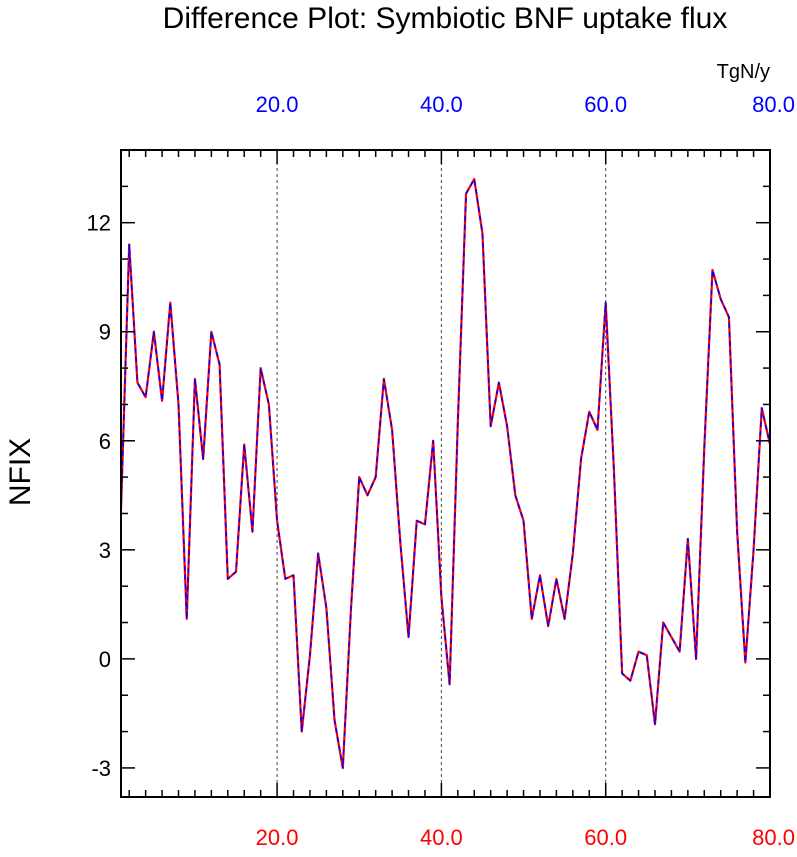  Describe the element at coordinates (743, 72) in the screenshot. I see `units-label: TgN/y` at that location.